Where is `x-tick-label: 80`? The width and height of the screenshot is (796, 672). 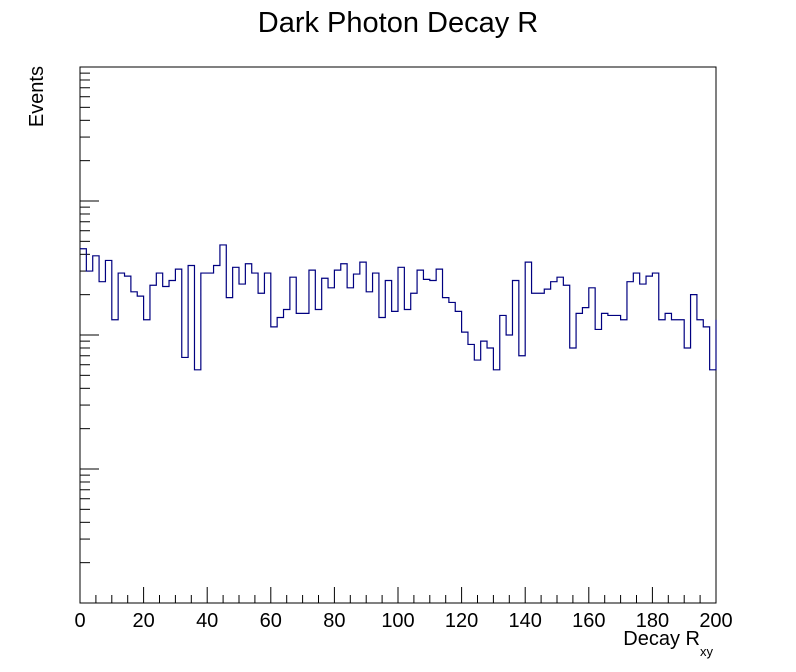
x-tick-label: 80 is located at coordinates (334, 621).